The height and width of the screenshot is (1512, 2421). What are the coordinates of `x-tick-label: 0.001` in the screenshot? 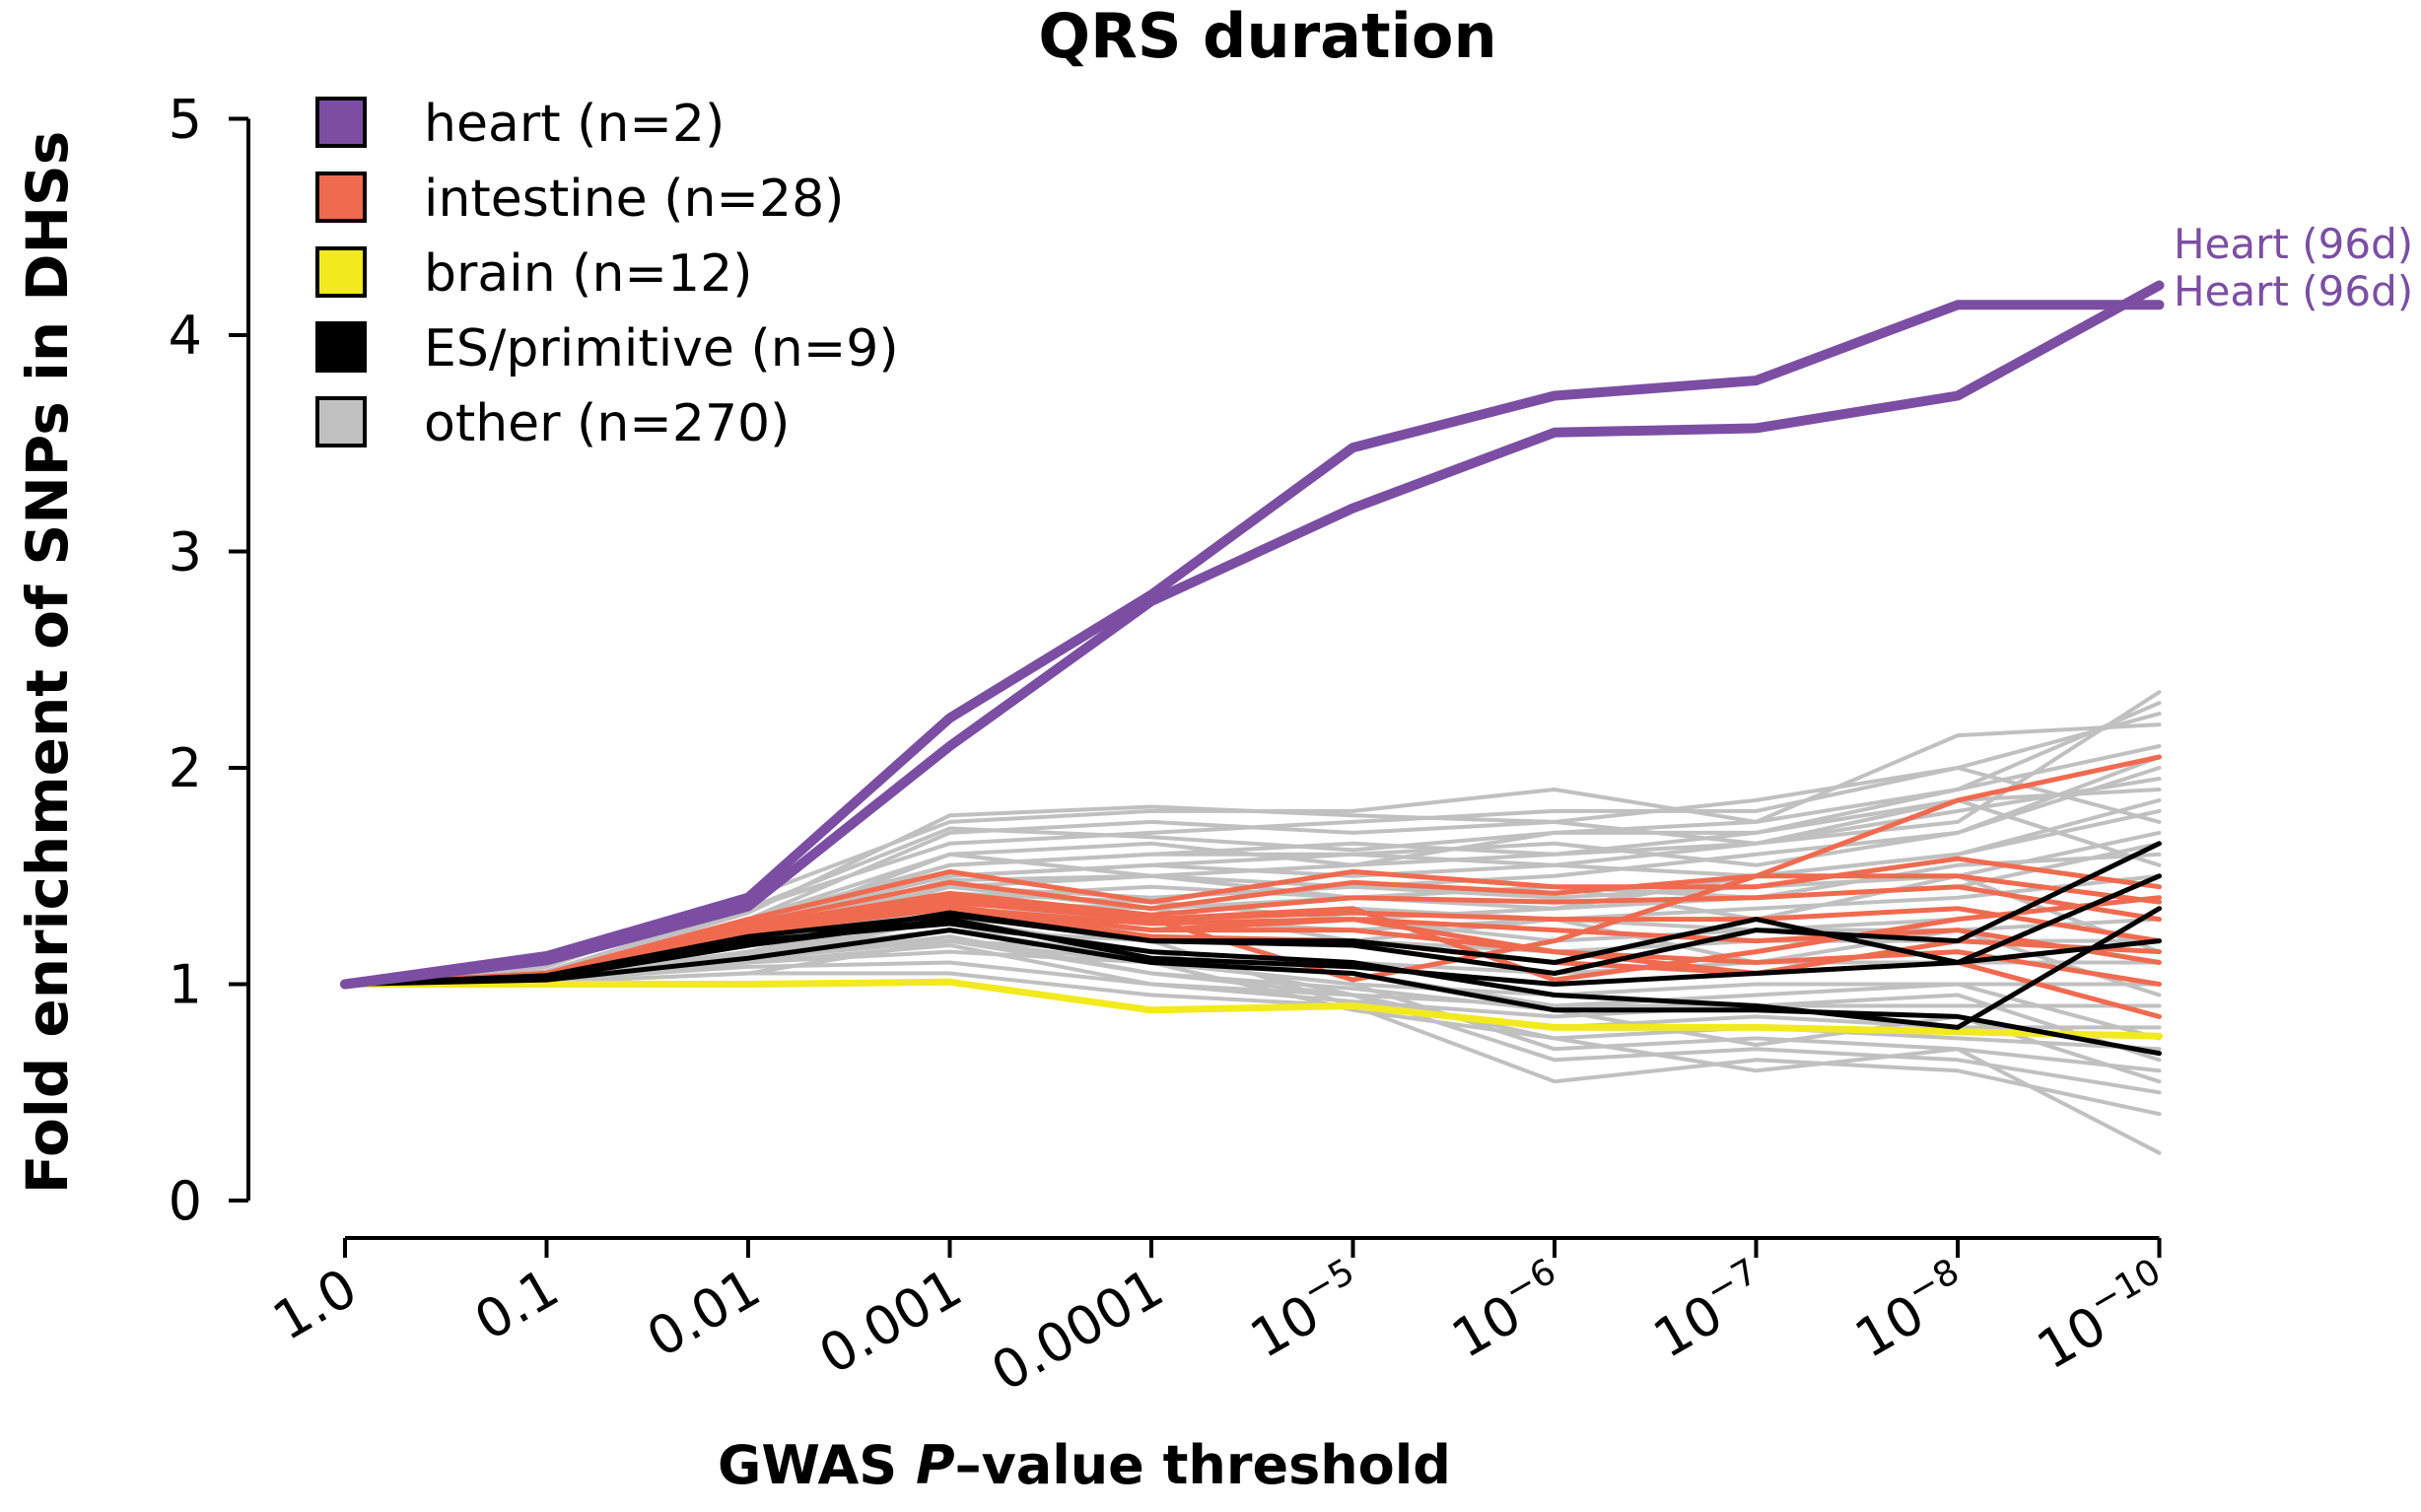 It's located at (890, 1322).